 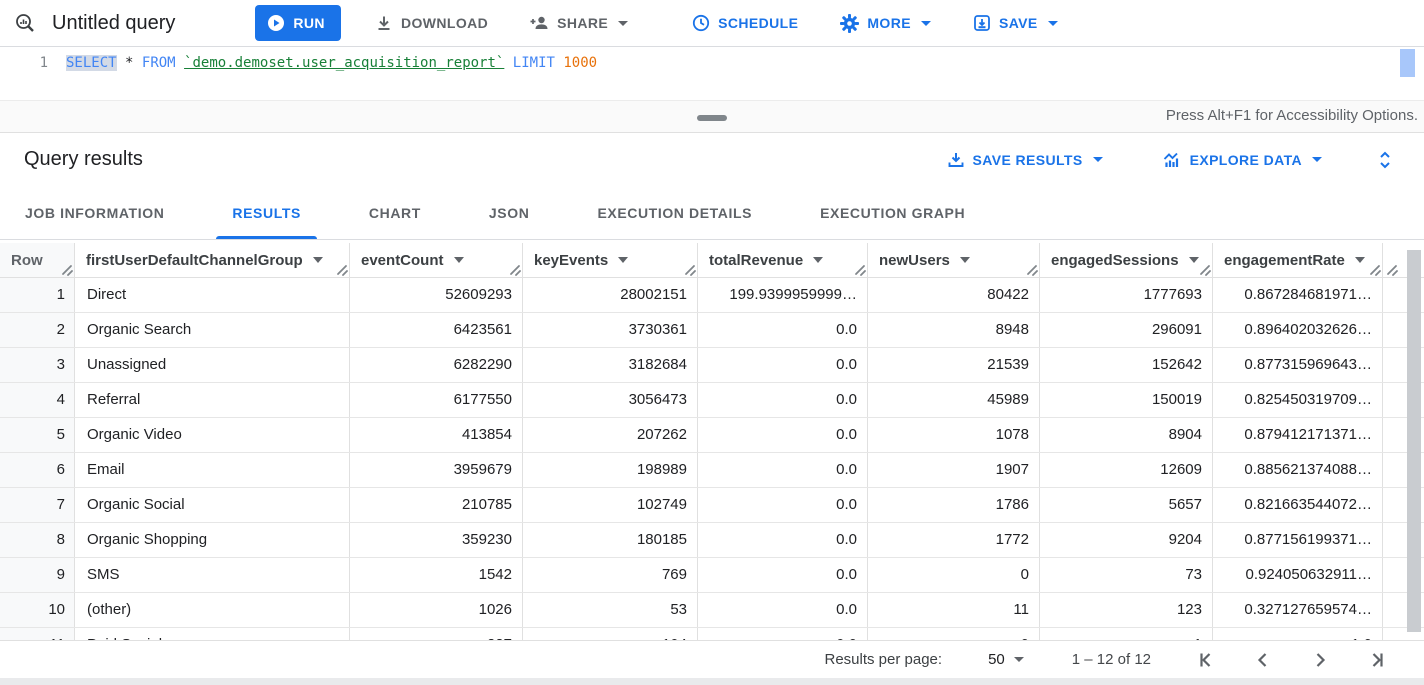 I want to click on tab-execution-graph: EXECUTION GRAPH, so click(x=892, y=212).